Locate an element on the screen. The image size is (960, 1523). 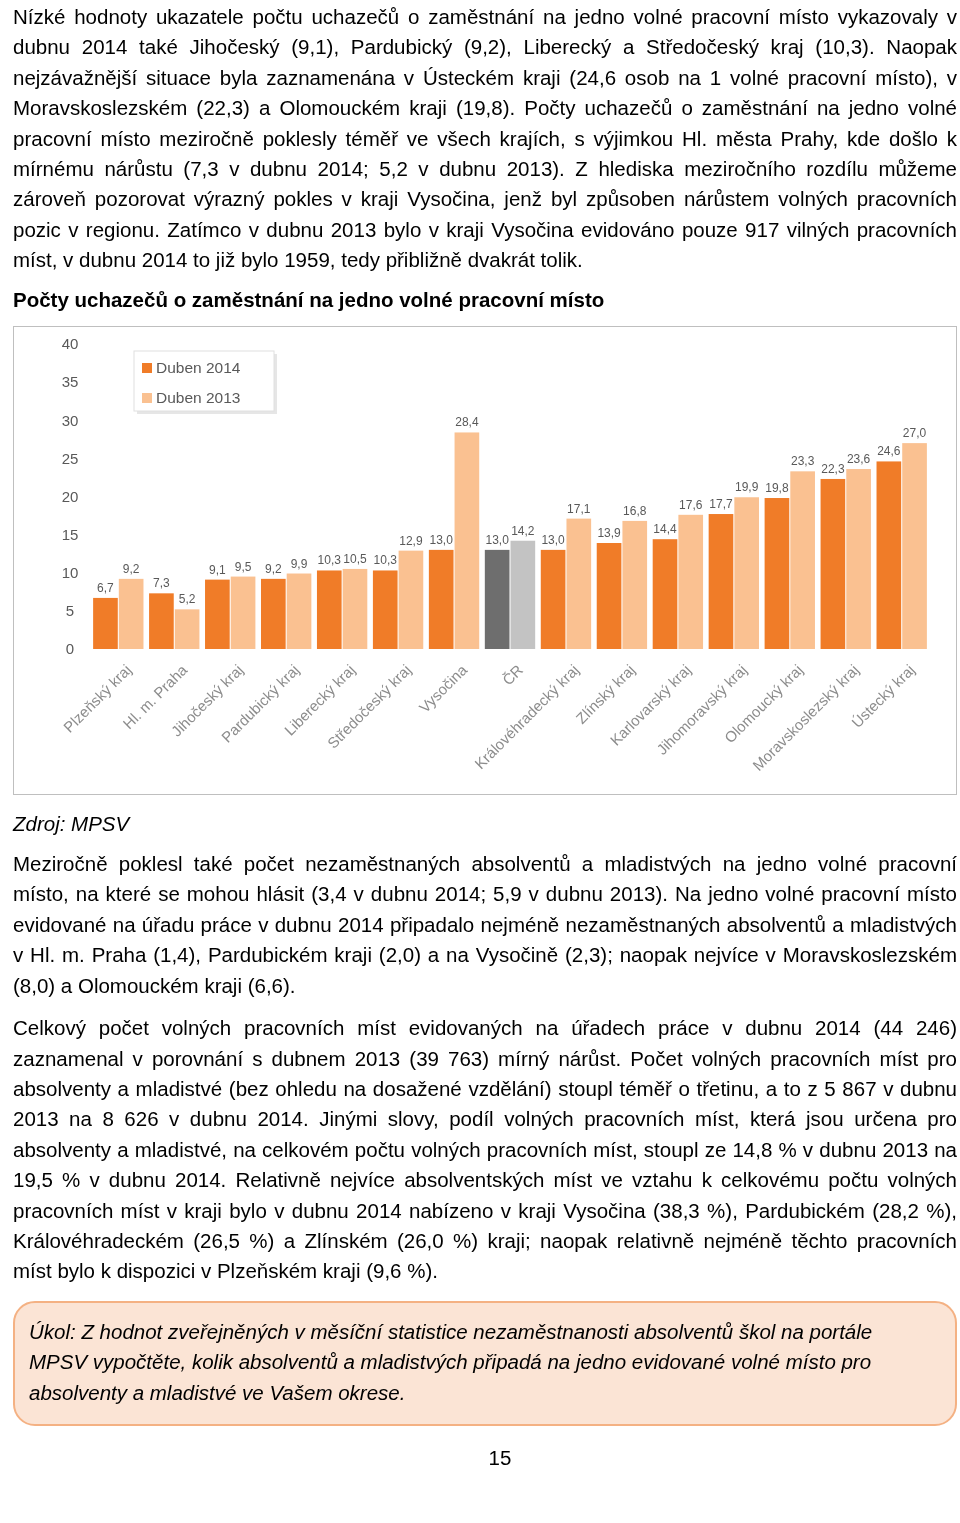
data-label: 10,5 is located at coordinates (355, 558).